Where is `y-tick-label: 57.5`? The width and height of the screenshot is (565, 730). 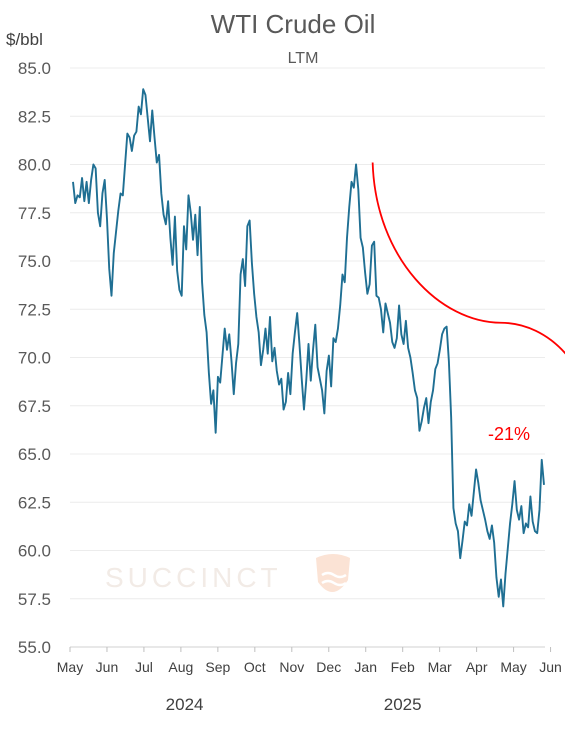 y-tick-label: 57.5 is located at coordinates (34, 599).